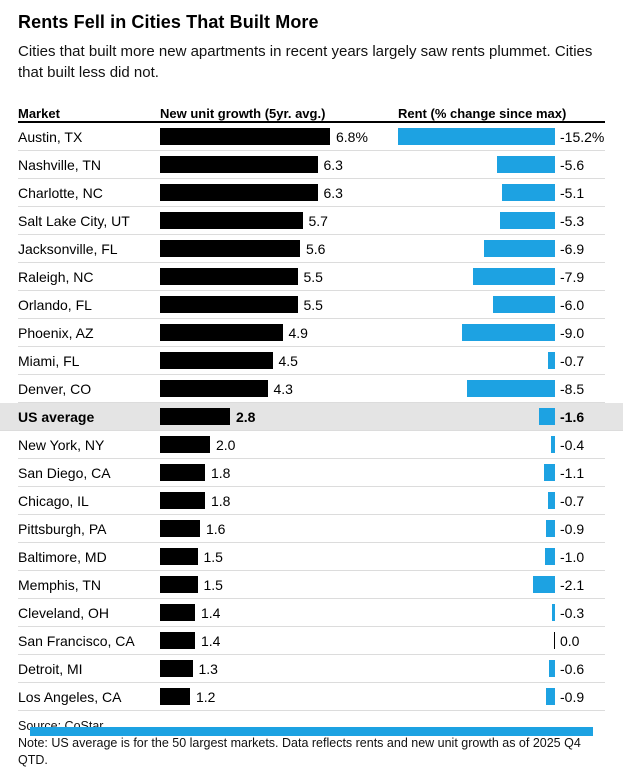 The width and height of the screenshot is (623, 769). Describe the element at coordinates (572, 444) in the screenshot. I see `rent-value: -0.4` at that location.